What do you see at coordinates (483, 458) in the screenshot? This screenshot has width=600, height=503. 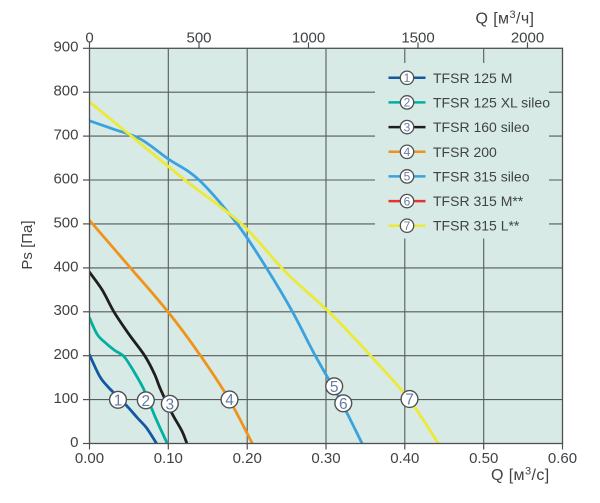 I see `svg-text: 0.50` at bounding box center [483, 458].